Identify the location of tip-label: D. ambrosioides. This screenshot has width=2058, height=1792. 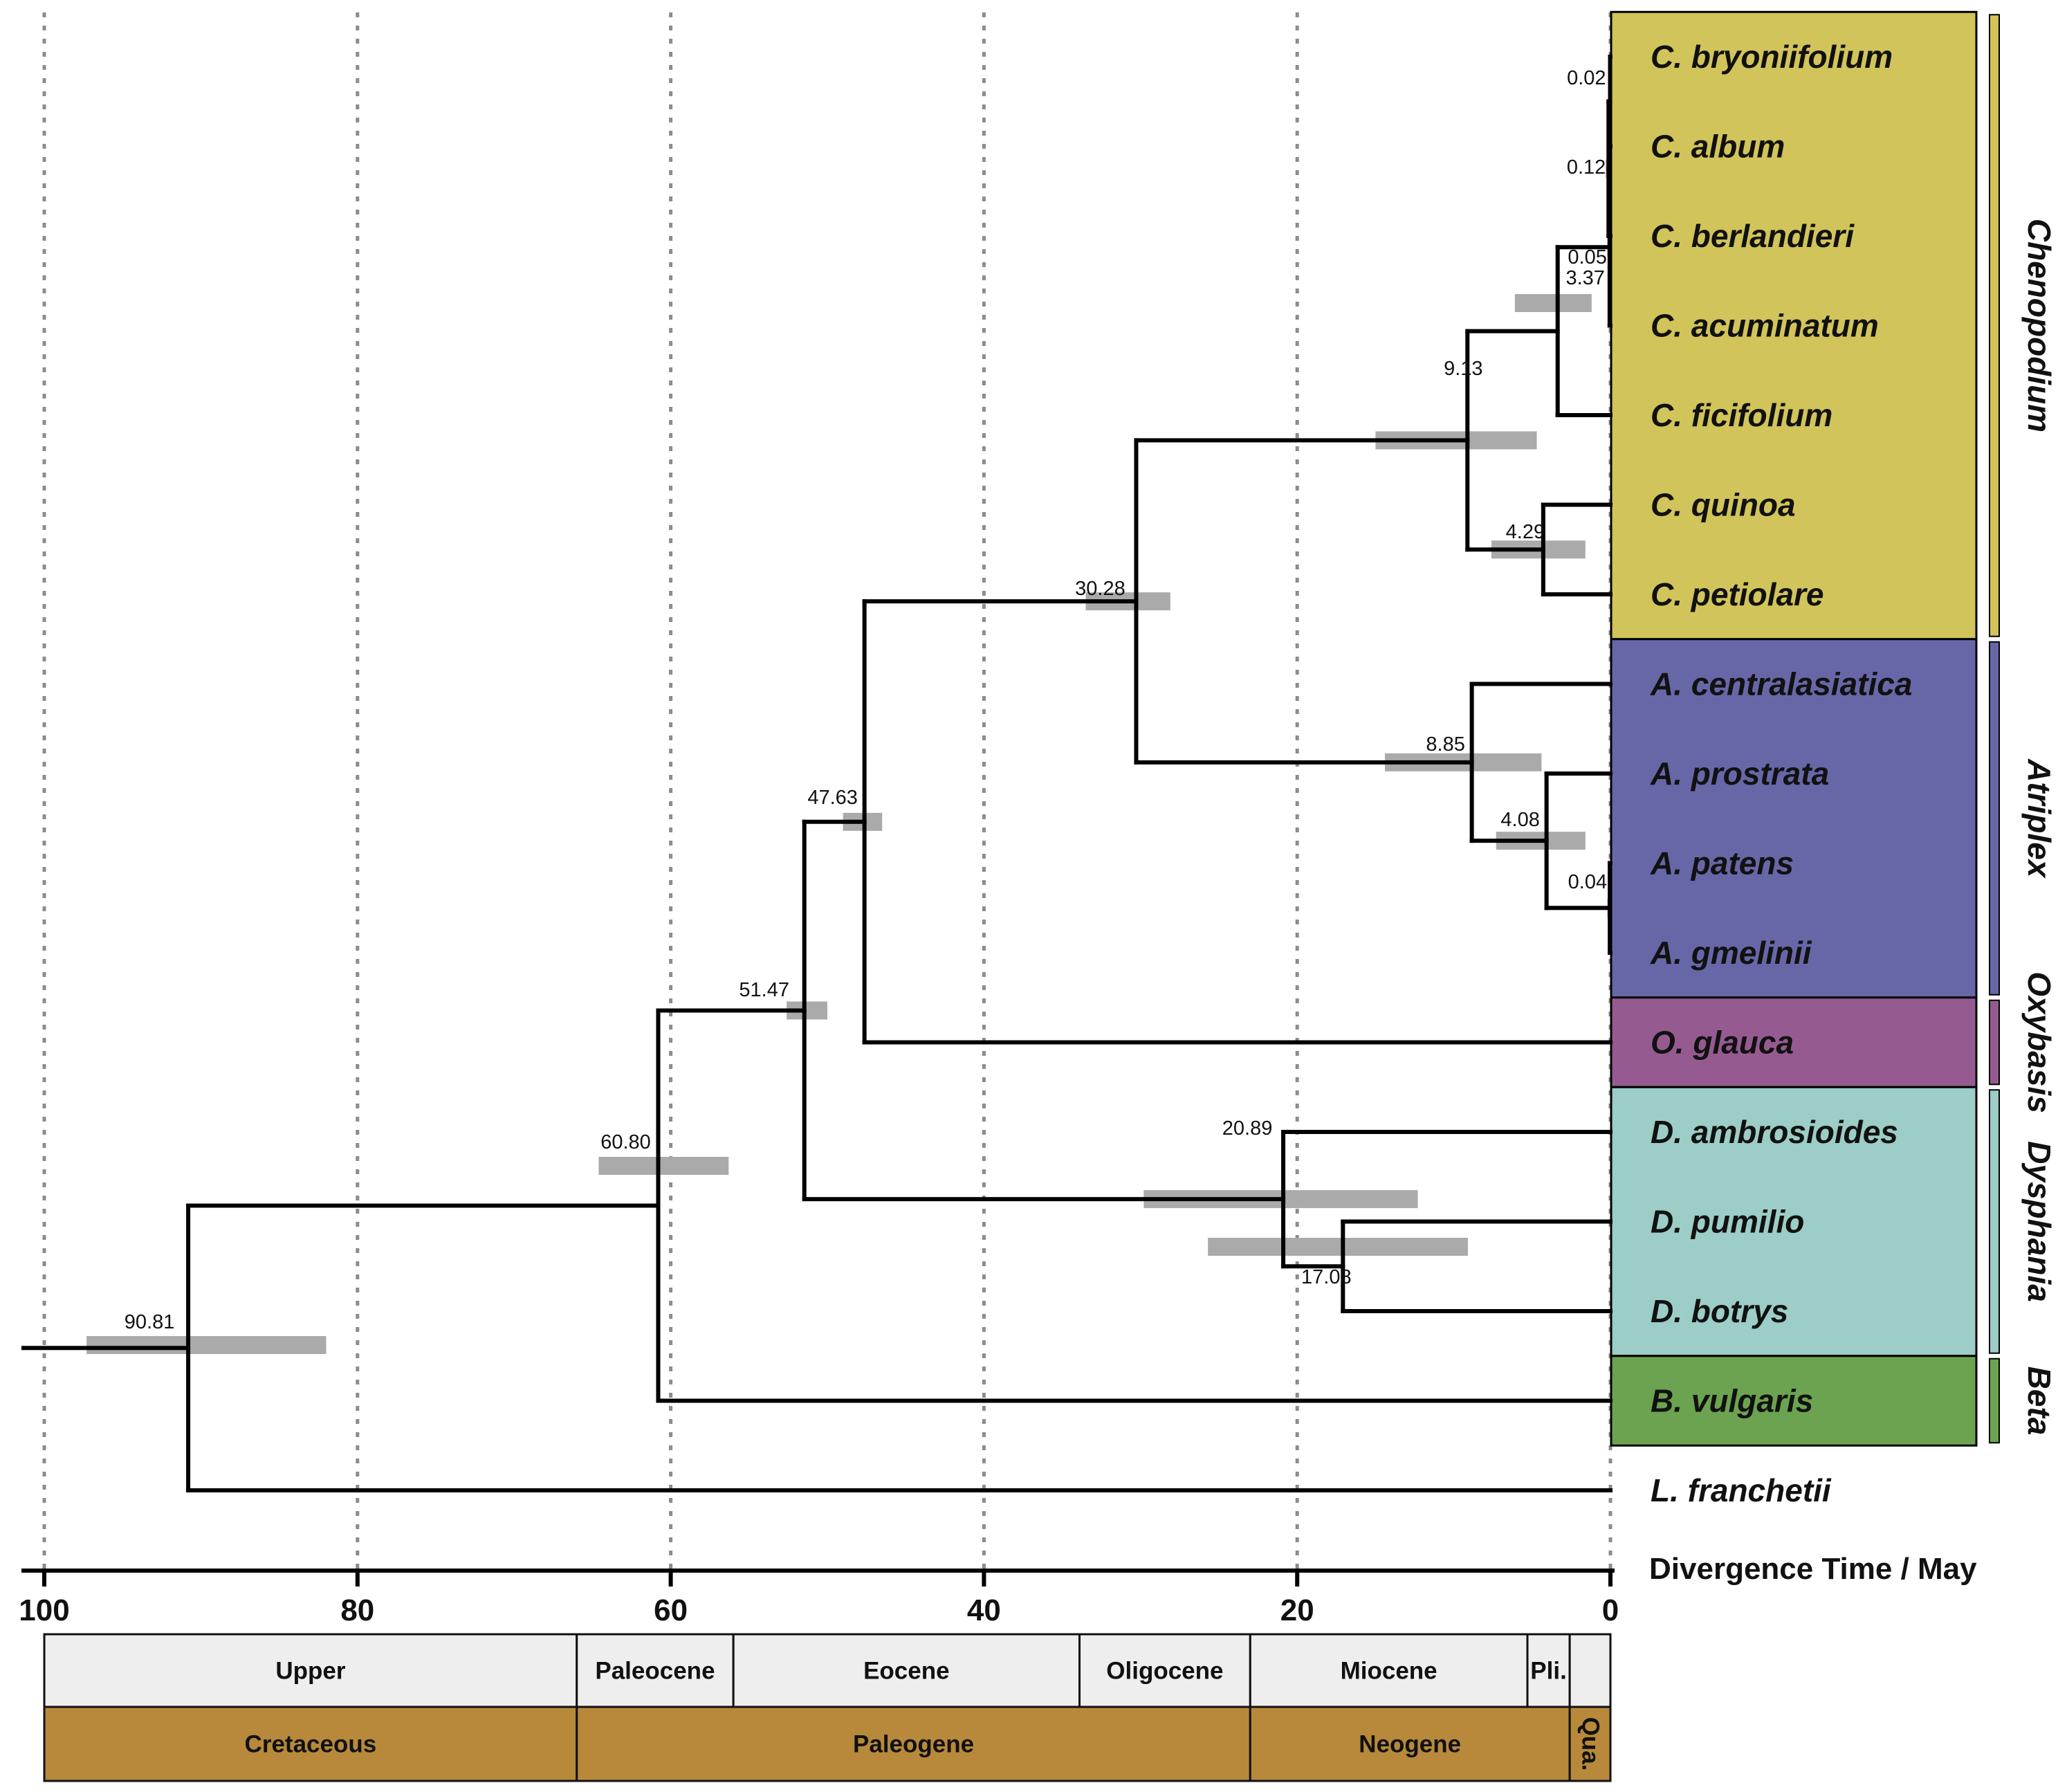
(1774, 1132).